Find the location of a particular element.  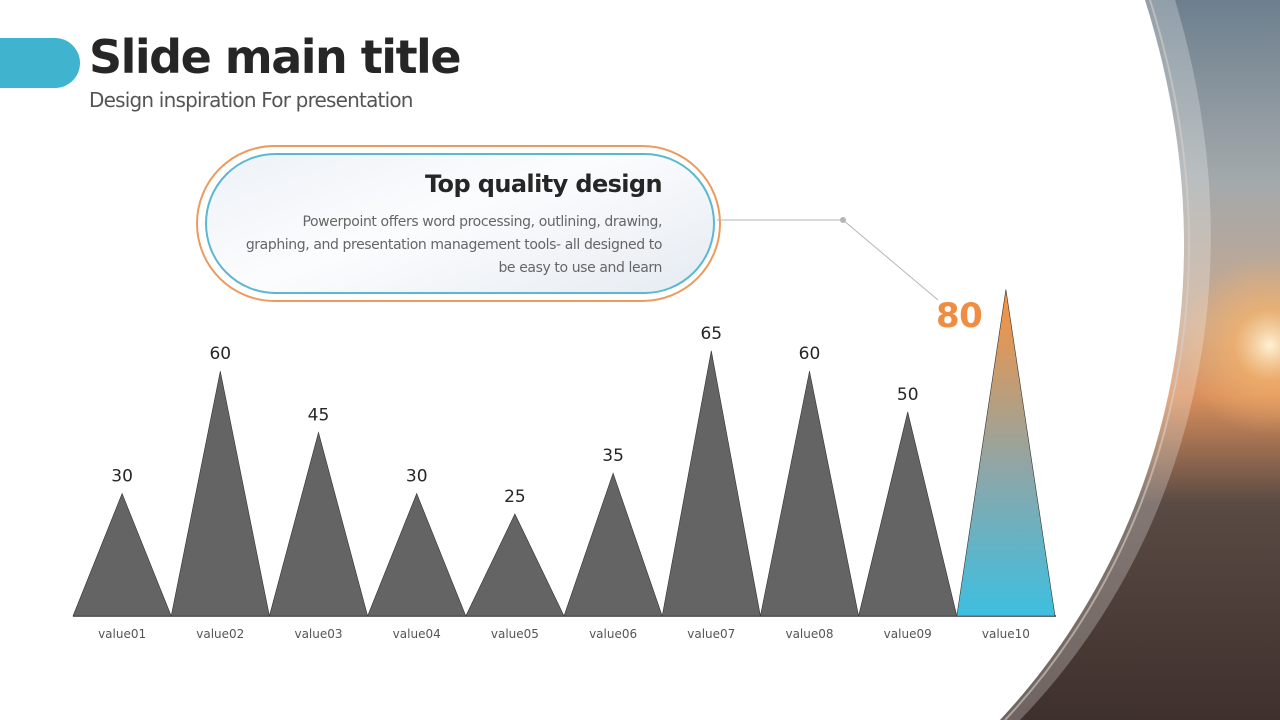

value-label-value03: 45 is located at coordinates (319, 415).